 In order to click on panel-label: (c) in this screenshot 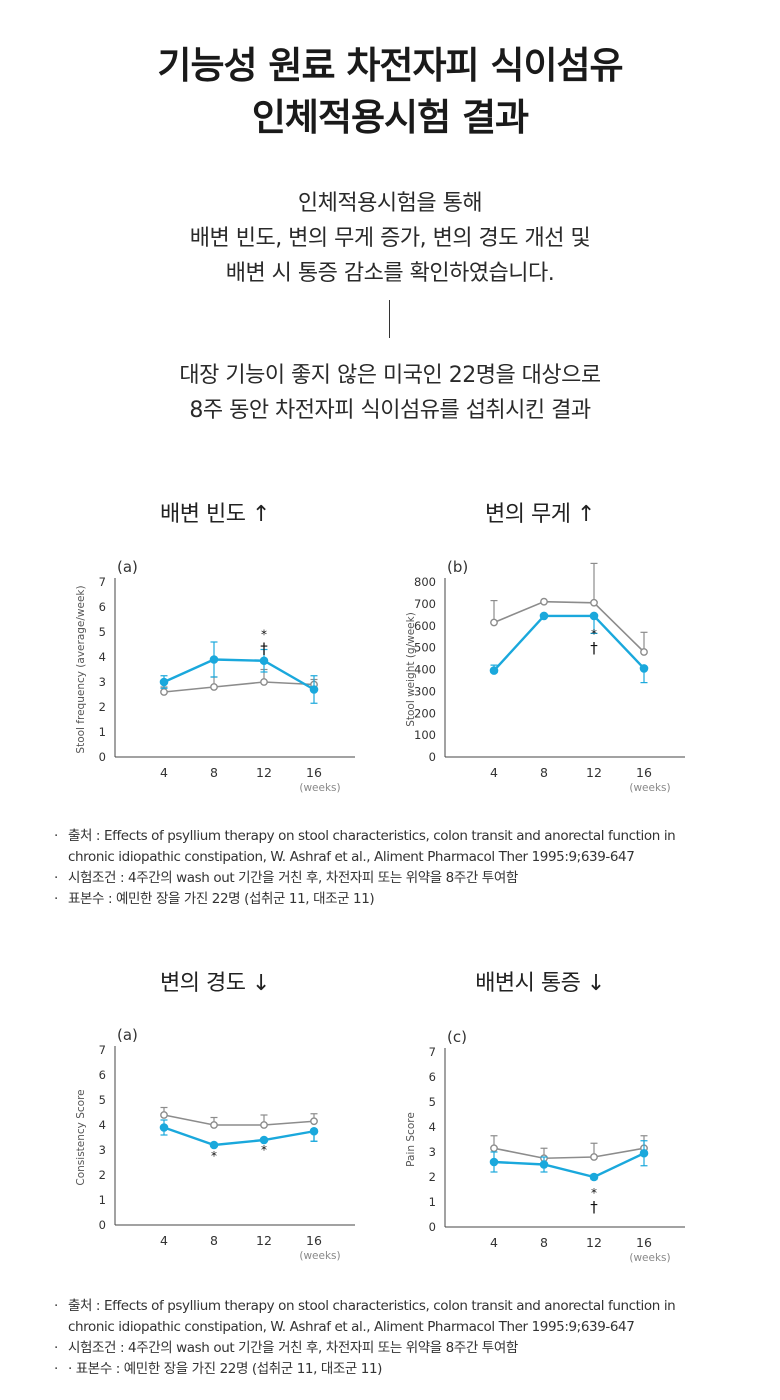, I will do `click(457, 1037)`.